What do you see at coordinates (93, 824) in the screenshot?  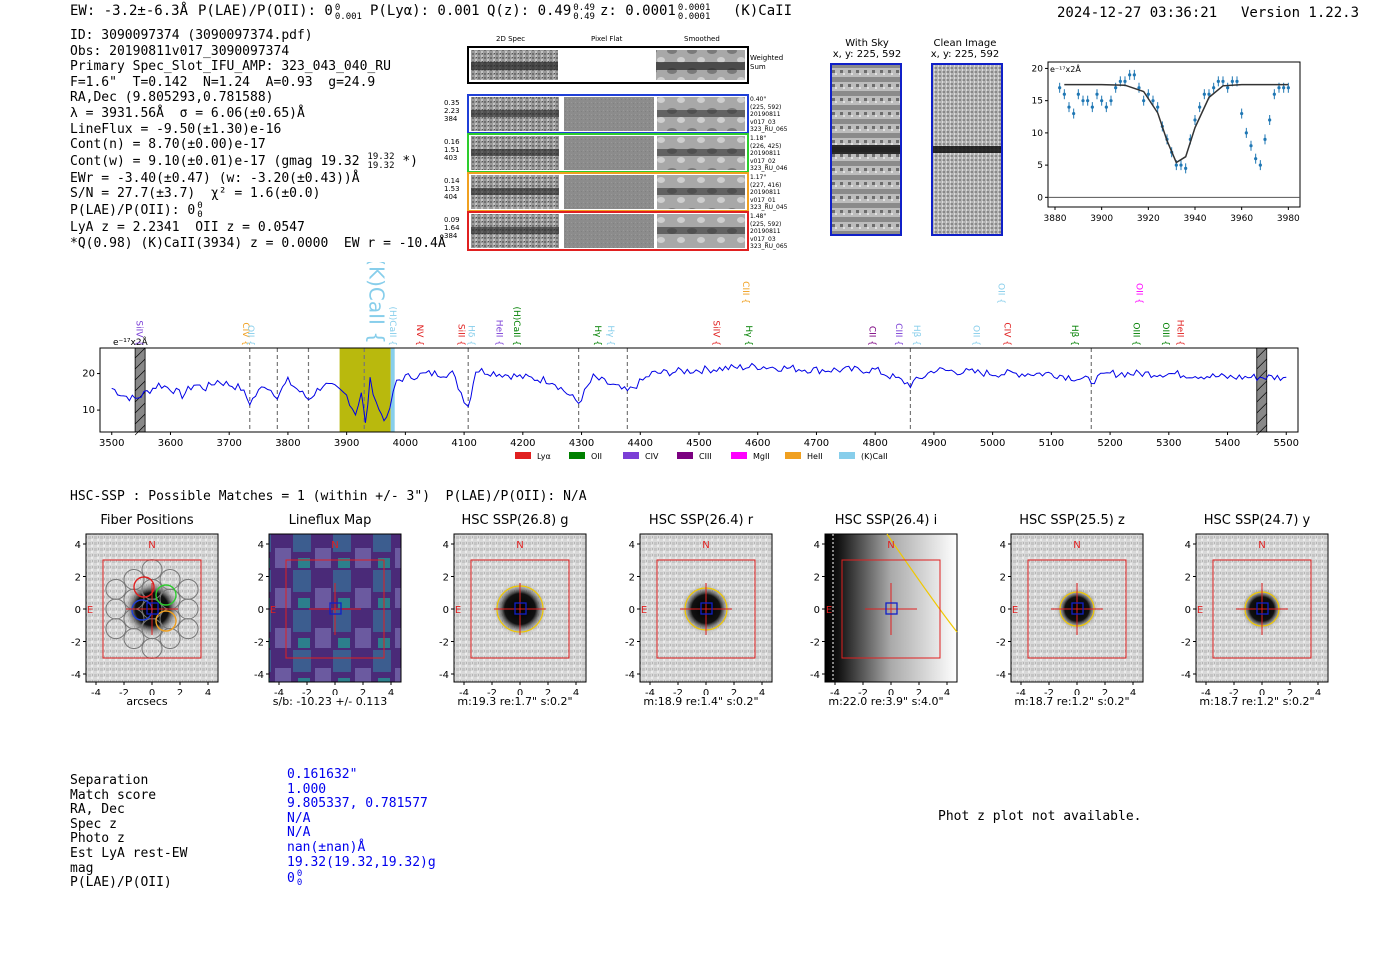 I see `match-label: Spec z` at bounding box center [93, 824].